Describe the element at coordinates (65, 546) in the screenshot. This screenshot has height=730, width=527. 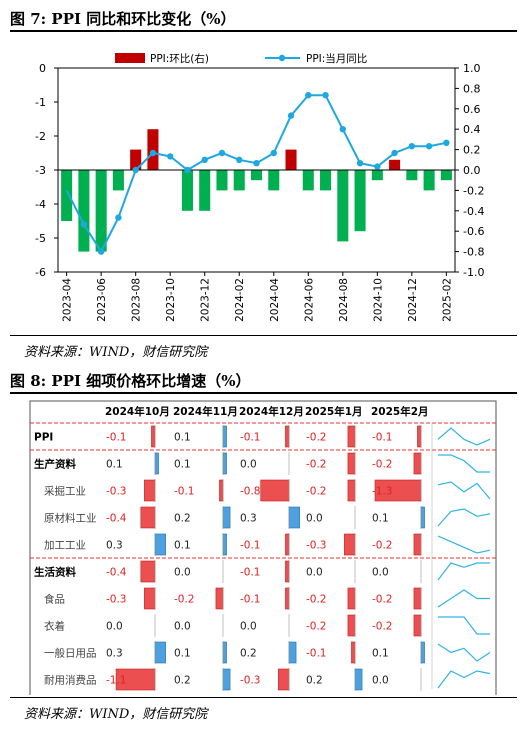
I see `row-label: 加工工业` at that location.